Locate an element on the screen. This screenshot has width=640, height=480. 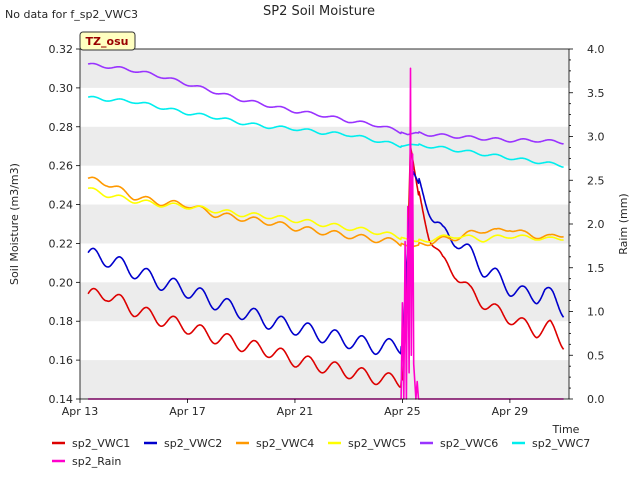
y-axis-ticks: 0.14 0.16 0.18 0.20 0.22 0.24 0.26 0.28 0.30 0.32 is located at coordinates (64, 224).